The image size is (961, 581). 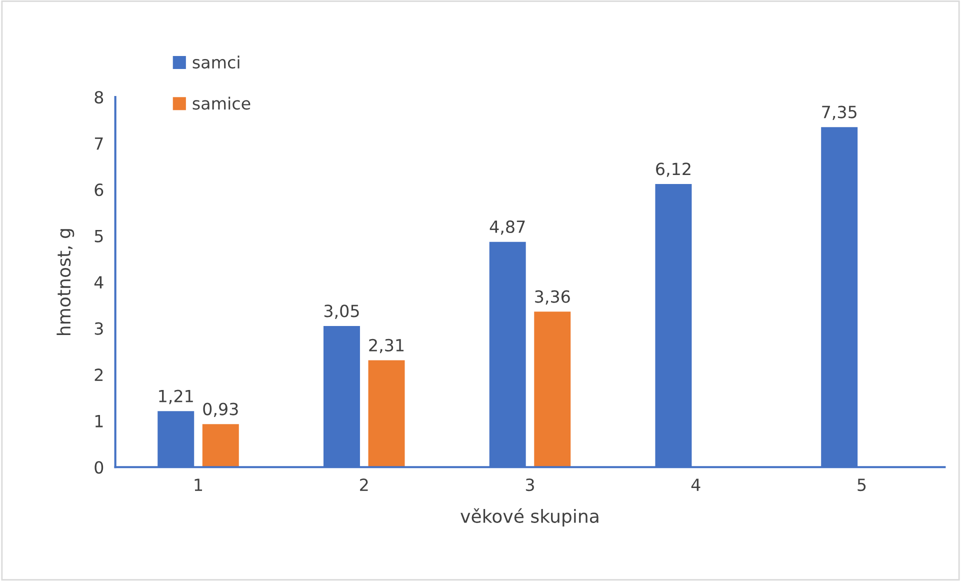 I want to click on data-label: 0,93, so click(x=220, y=410).